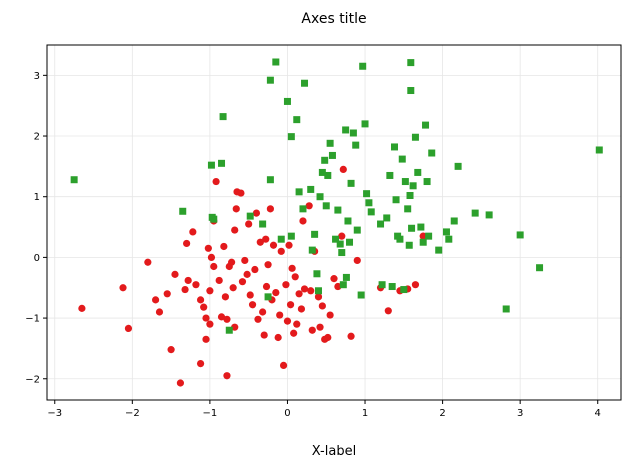 The height and width of the screenshot is (470, 630). What do you see at coordinates (210, 413) in the screenshot?
I see `x-tick-label: −1` at bounding box center [210, 413].